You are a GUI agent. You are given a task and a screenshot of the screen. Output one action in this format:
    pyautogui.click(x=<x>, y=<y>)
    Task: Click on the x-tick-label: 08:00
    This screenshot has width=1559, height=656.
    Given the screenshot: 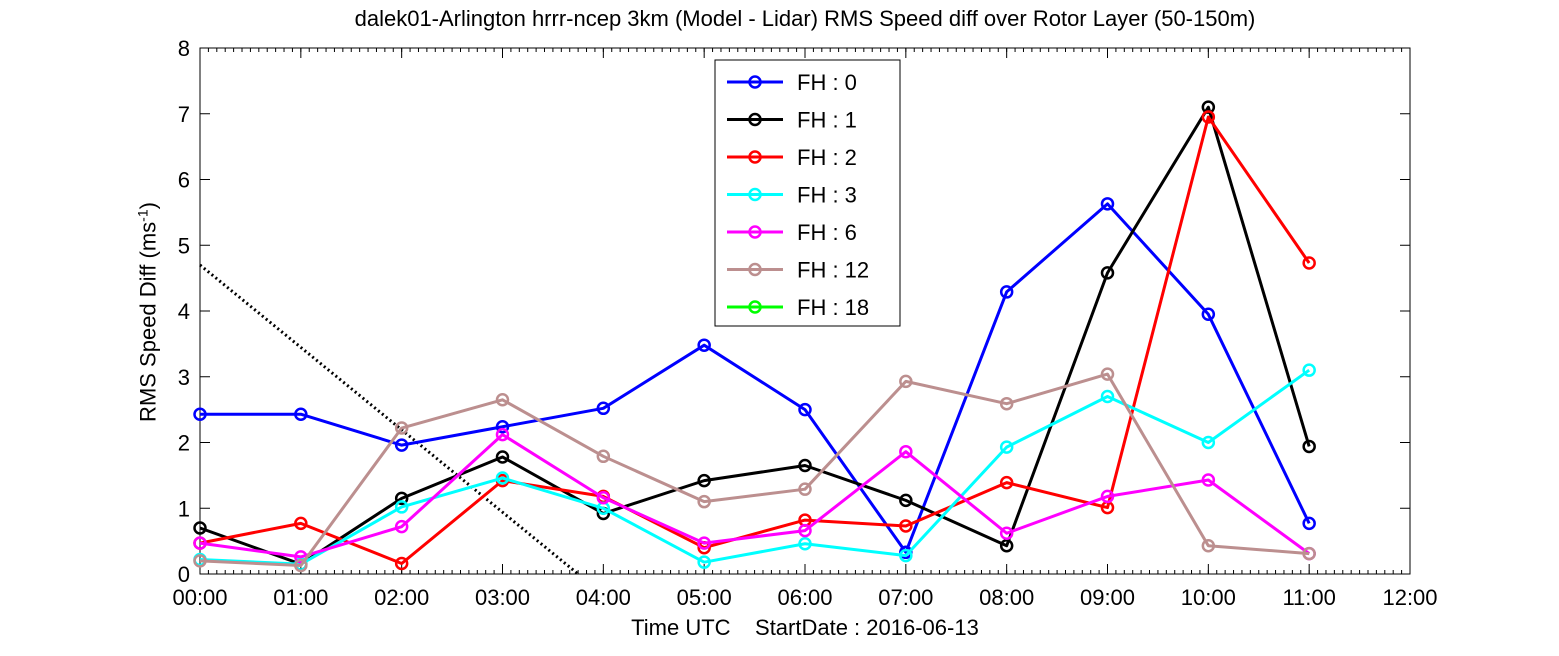 What is the action you would take?
    pyautogui.click(x=1006, y=597)
    